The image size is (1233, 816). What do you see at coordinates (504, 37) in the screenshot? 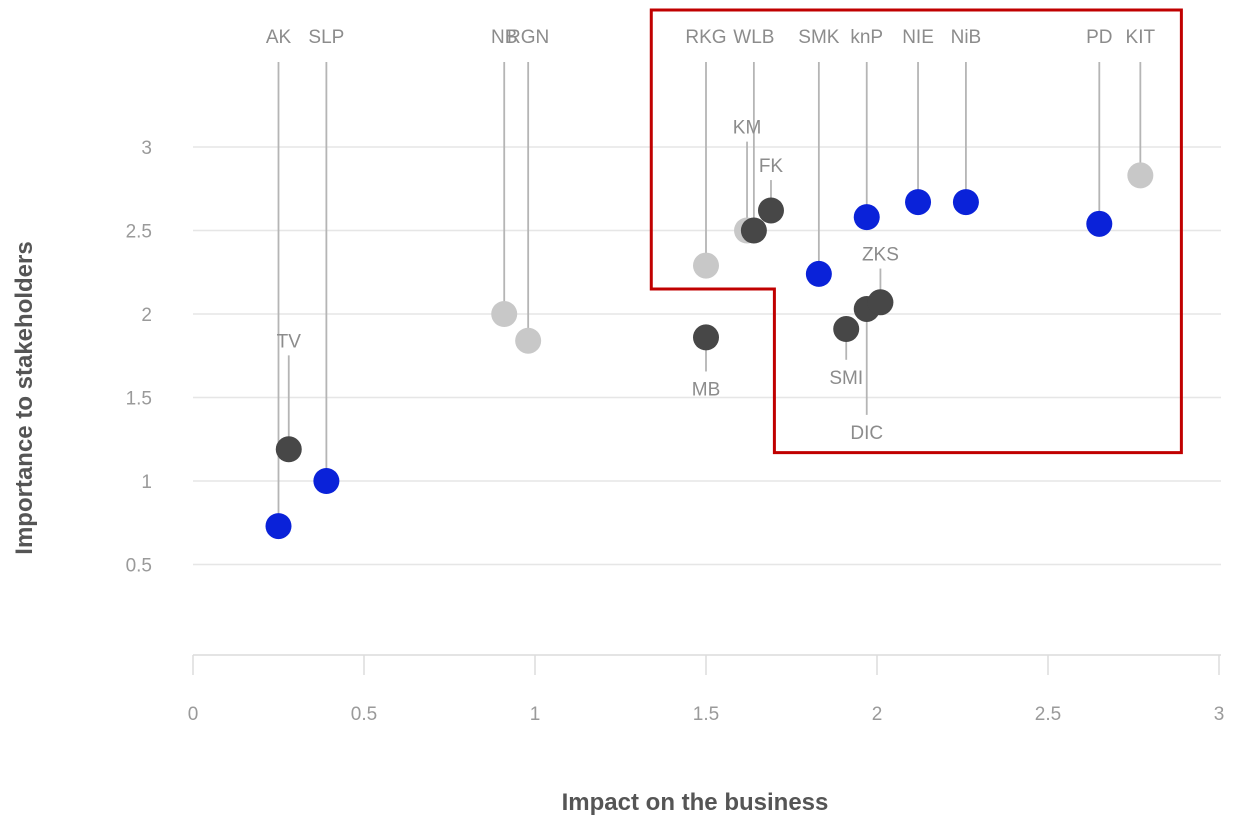
I see `point-label-nb: NB` at bounding box center [504, 37].